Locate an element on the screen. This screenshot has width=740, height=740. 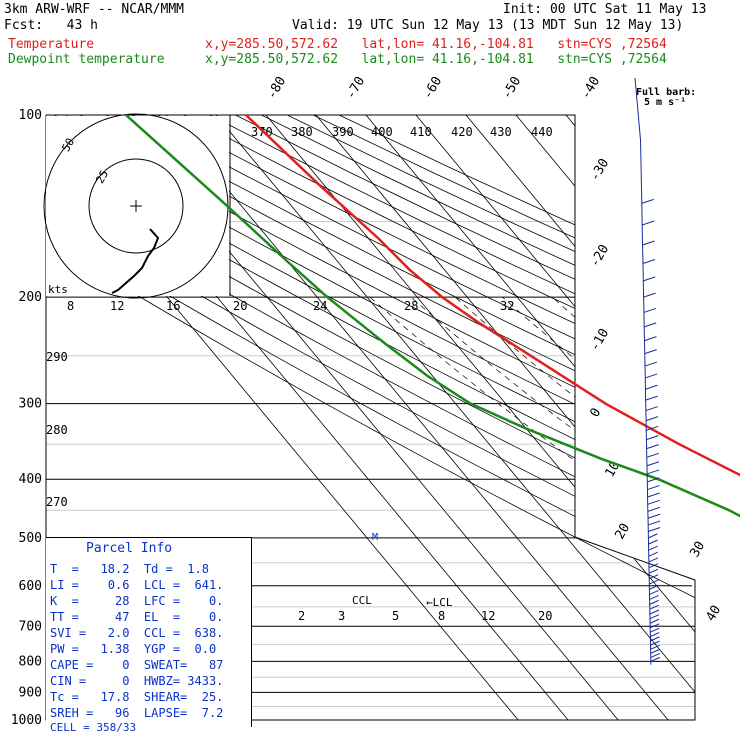
init-time: Init: 00 UTC Sat 11 May 13 is located at coordinates (605, 9).